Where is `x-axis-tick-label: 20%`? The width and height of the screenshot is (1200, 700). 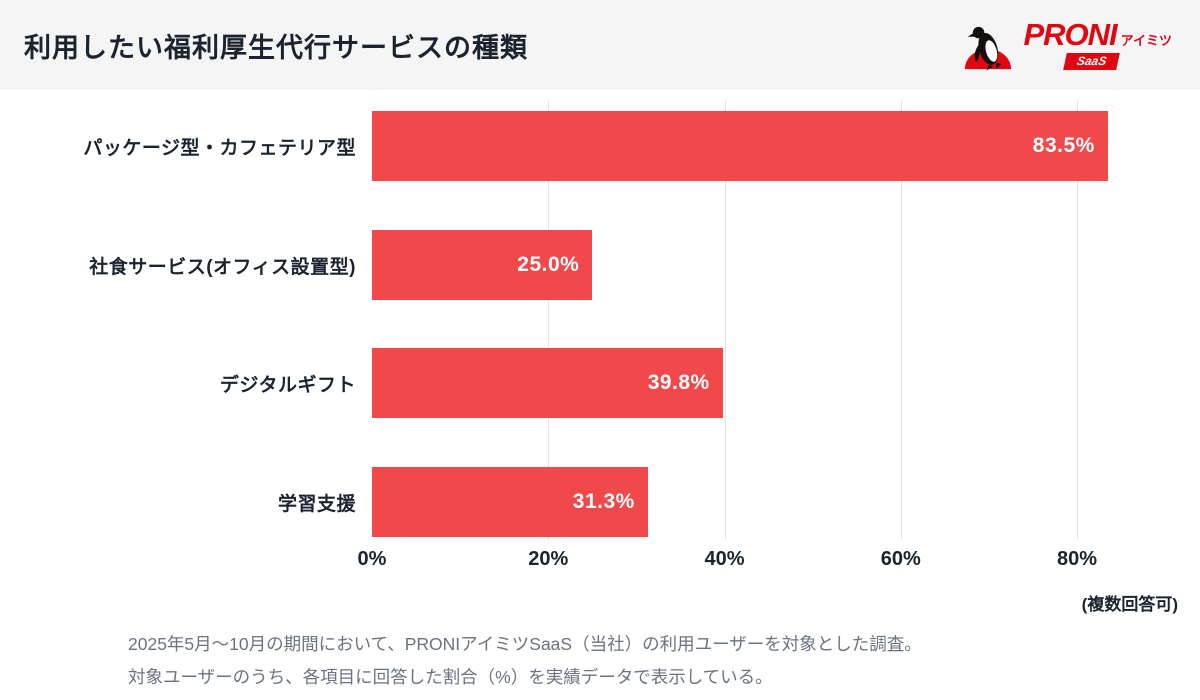
x-axis-tick-label: 20% is located at coordinates (548, 559).